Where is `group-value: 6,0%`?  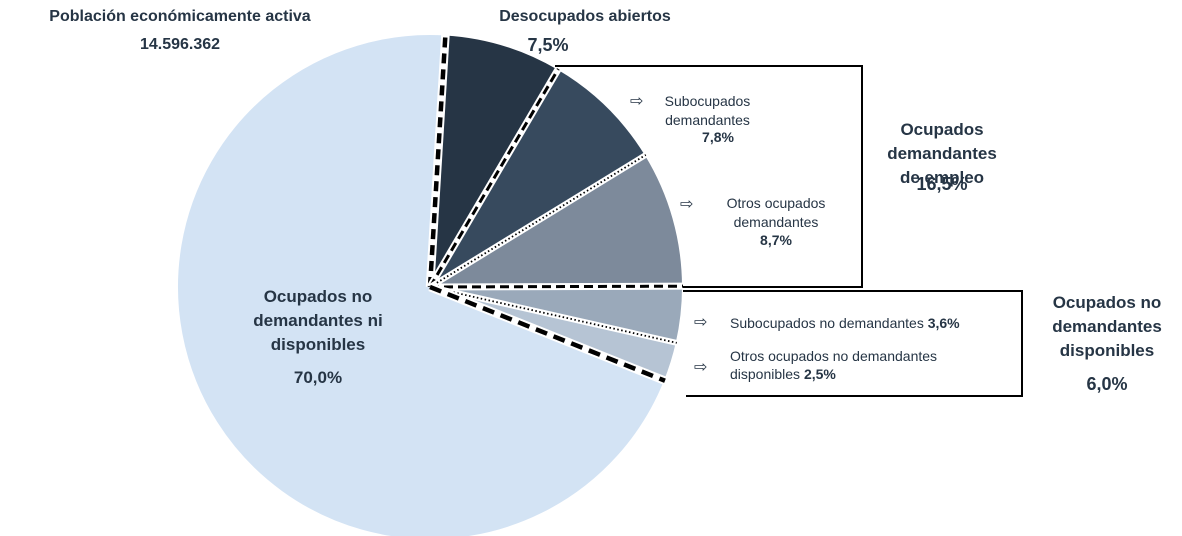 group-value: 6,0% is located at coordinates (1107, 384).